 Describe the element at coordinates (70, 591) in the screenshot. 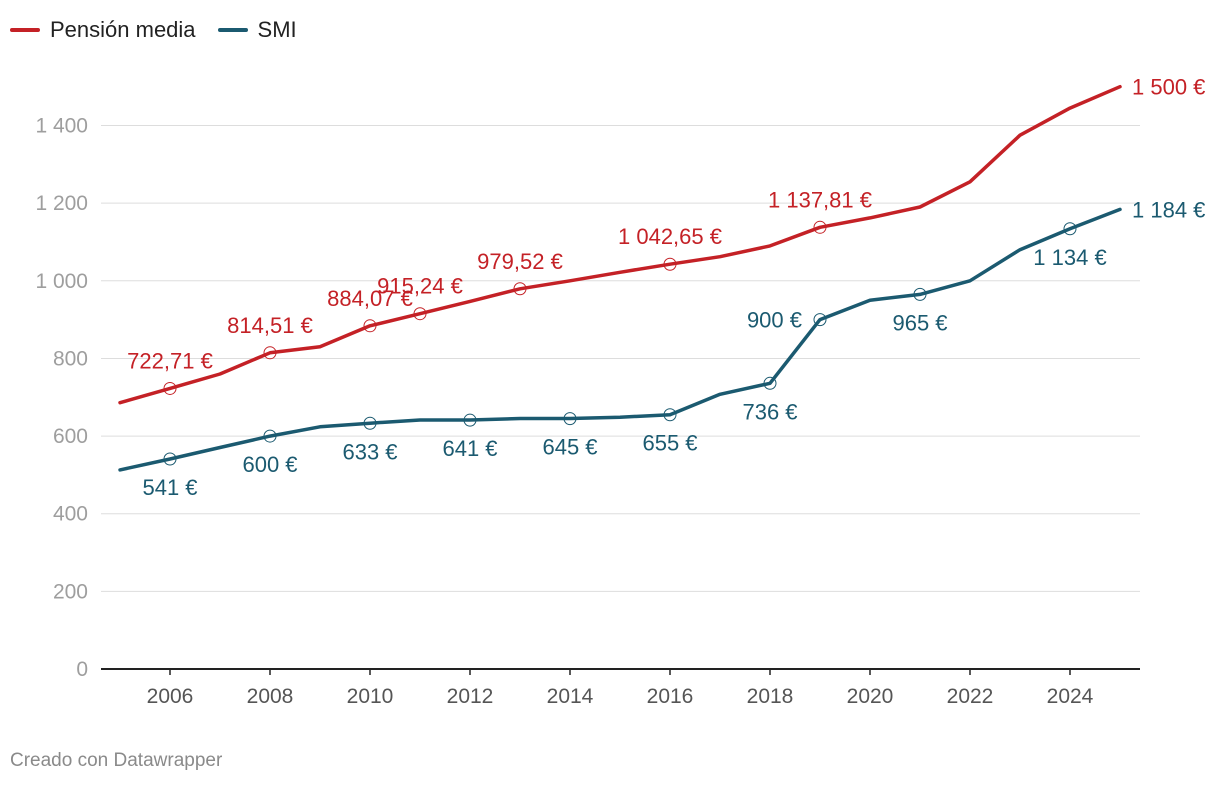

I see `y-tick-label-200: 200` at that location.